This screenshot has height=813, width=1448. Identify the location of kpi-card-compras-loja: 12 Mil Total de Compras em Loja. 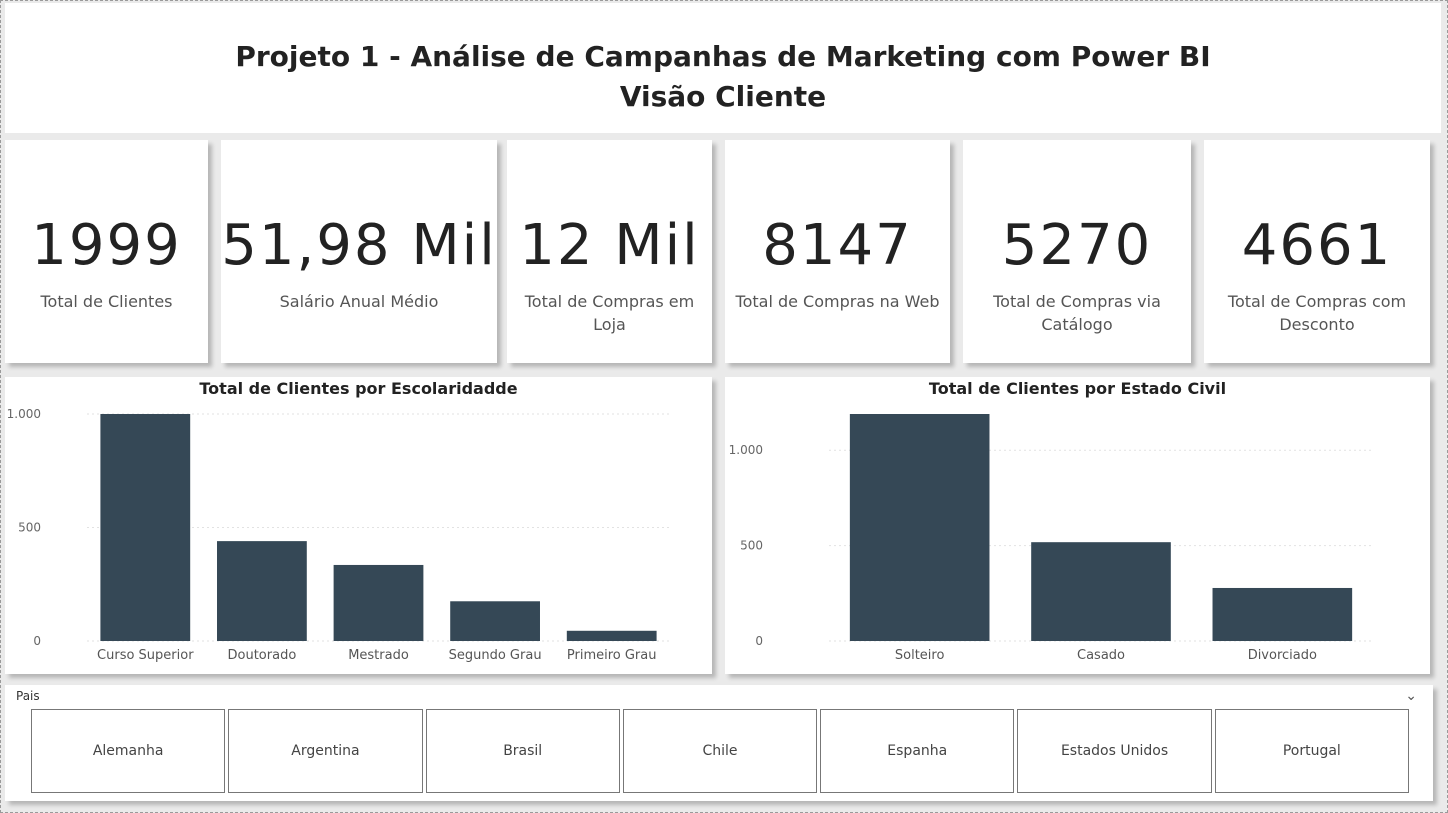
(609, 251).